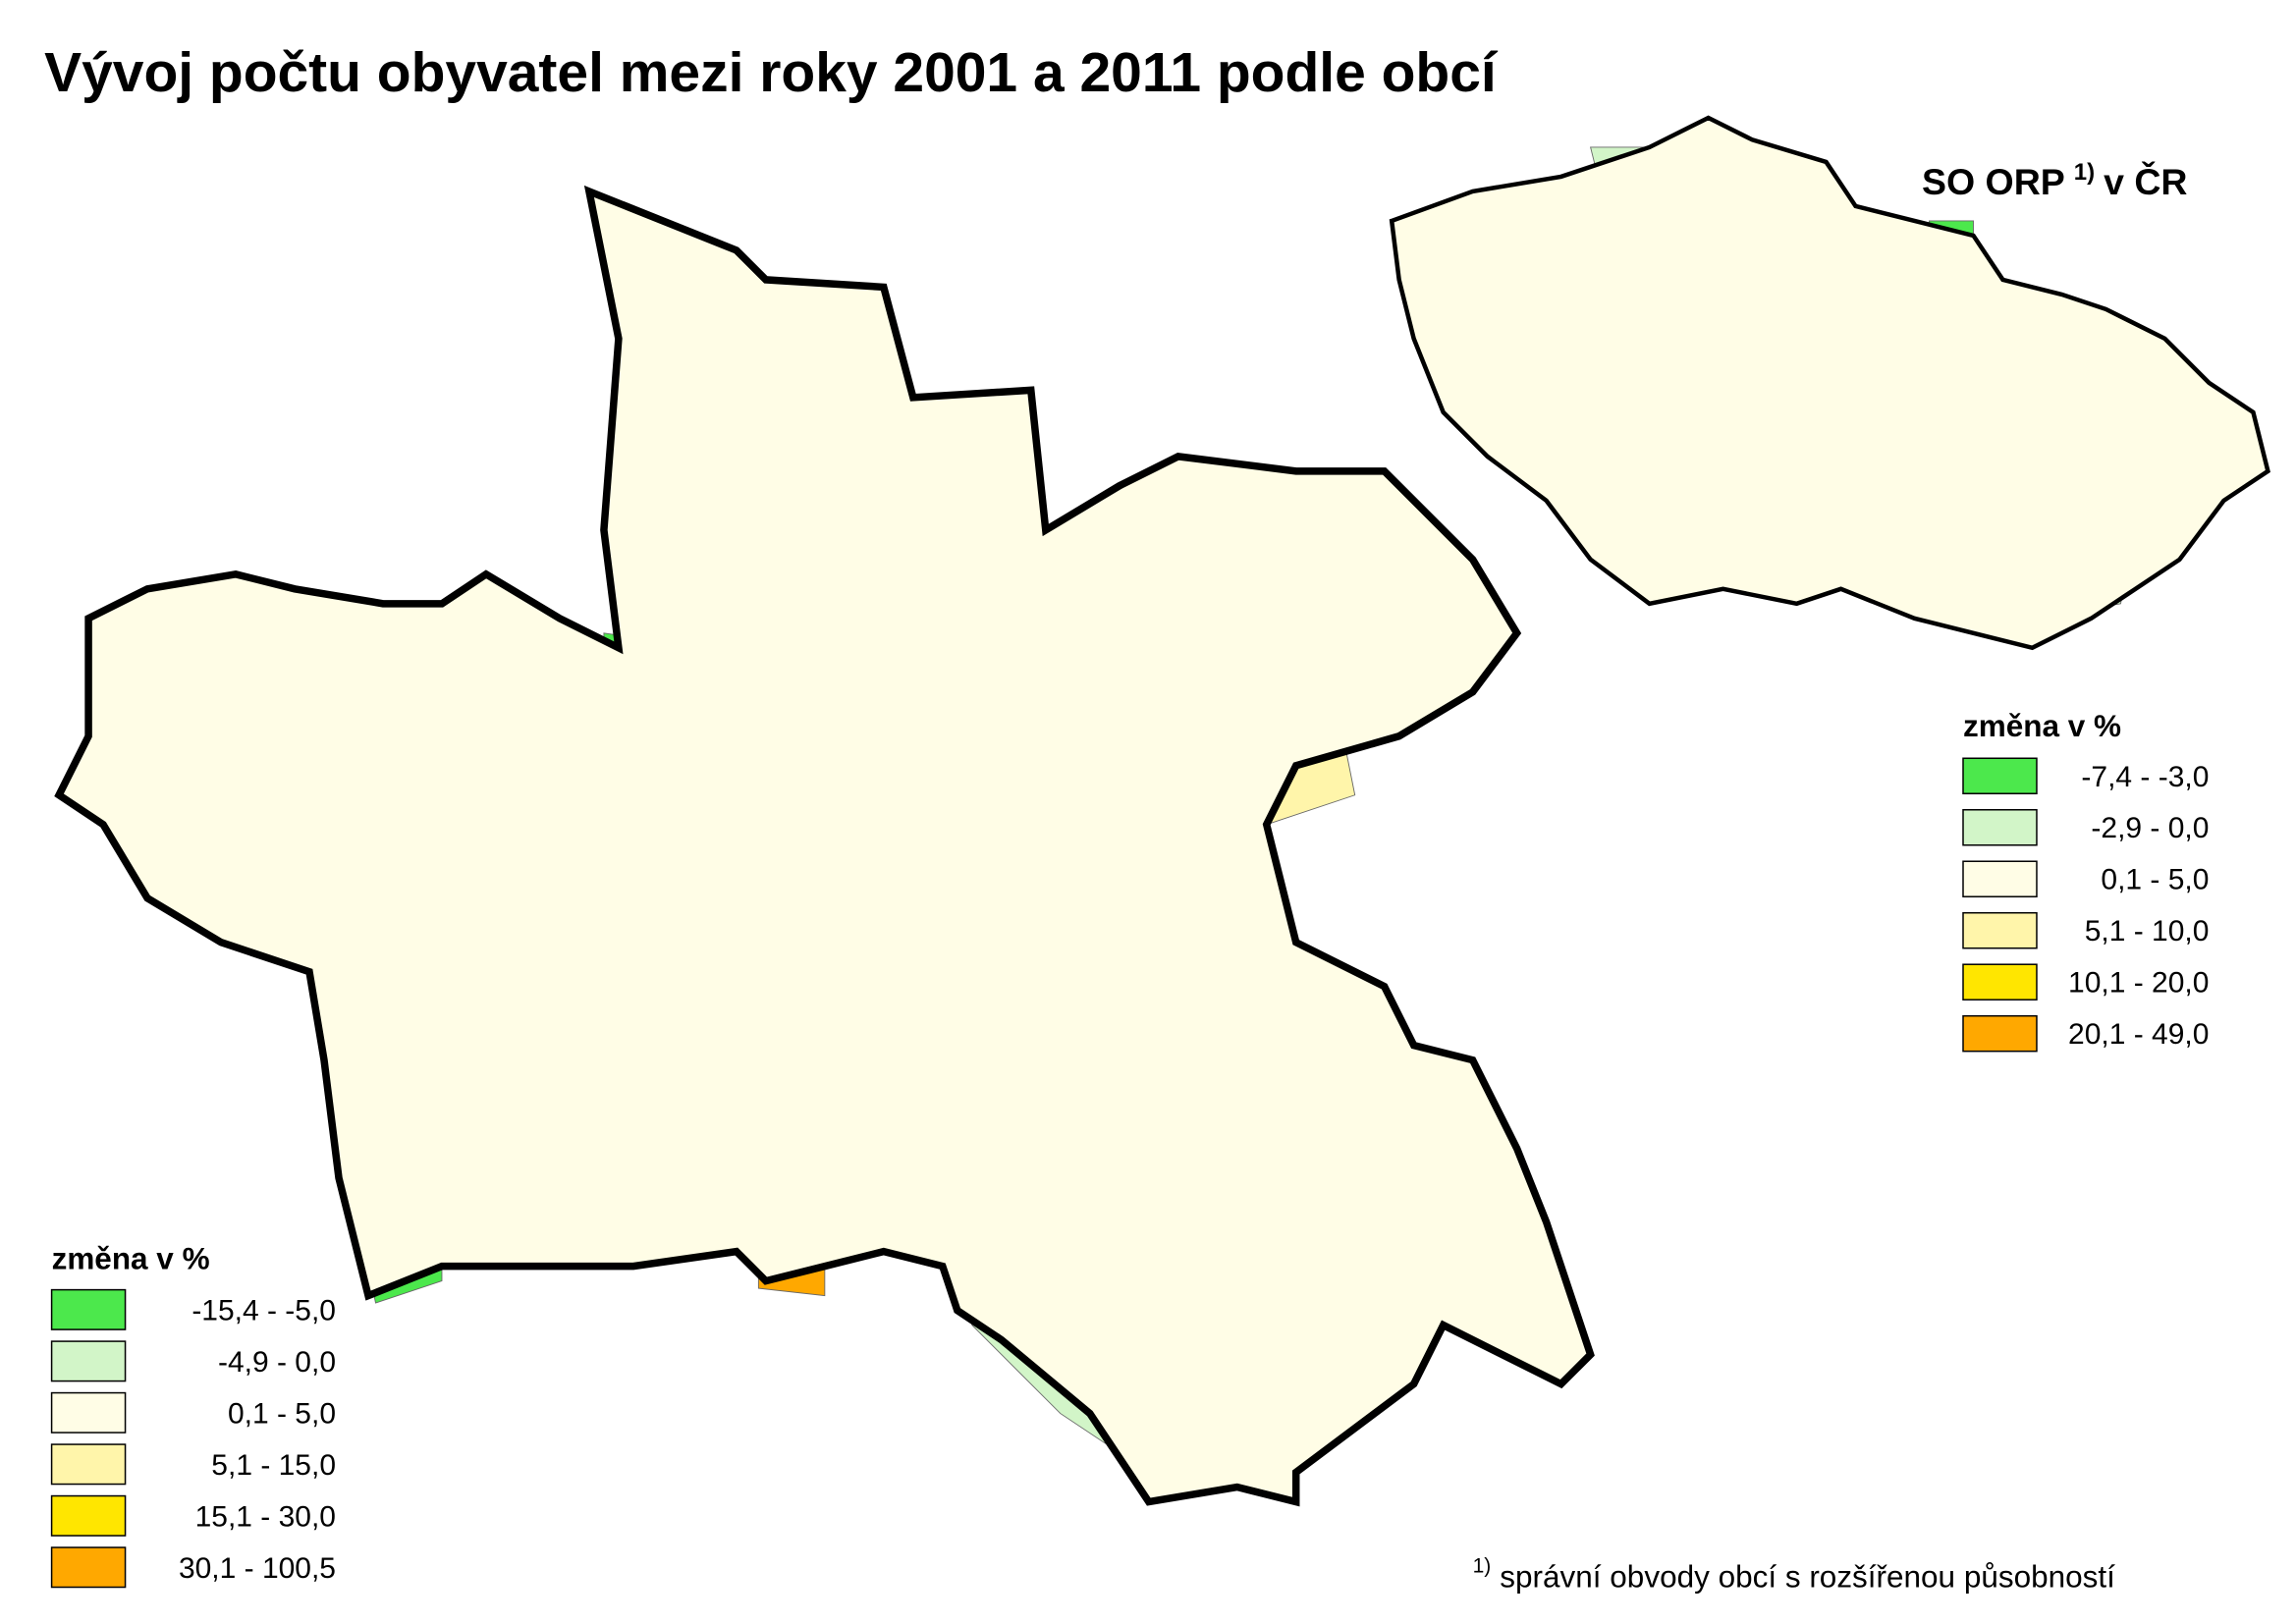  Describe the element at coordinates (257, 1568) in the screenshot. I see `legend-label: 30,1 - 100,5` at that location.